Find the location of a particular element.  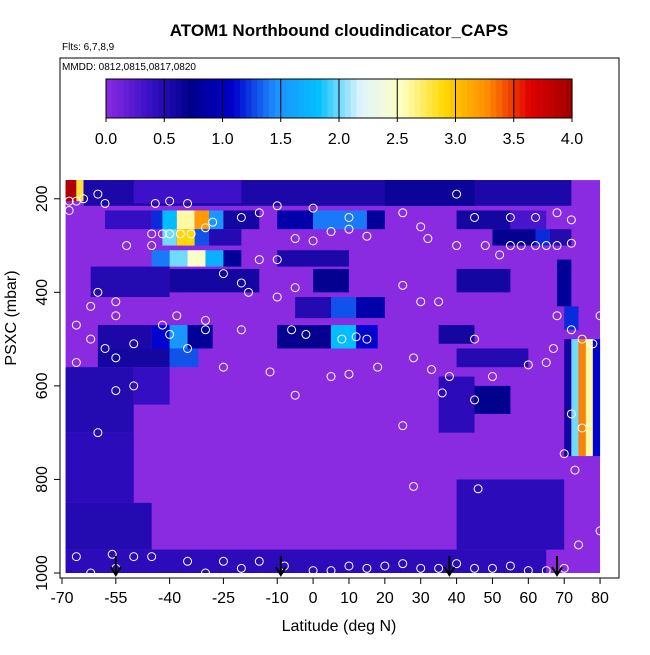

x-tick-label: 70 is located at coordinates (564, 598).